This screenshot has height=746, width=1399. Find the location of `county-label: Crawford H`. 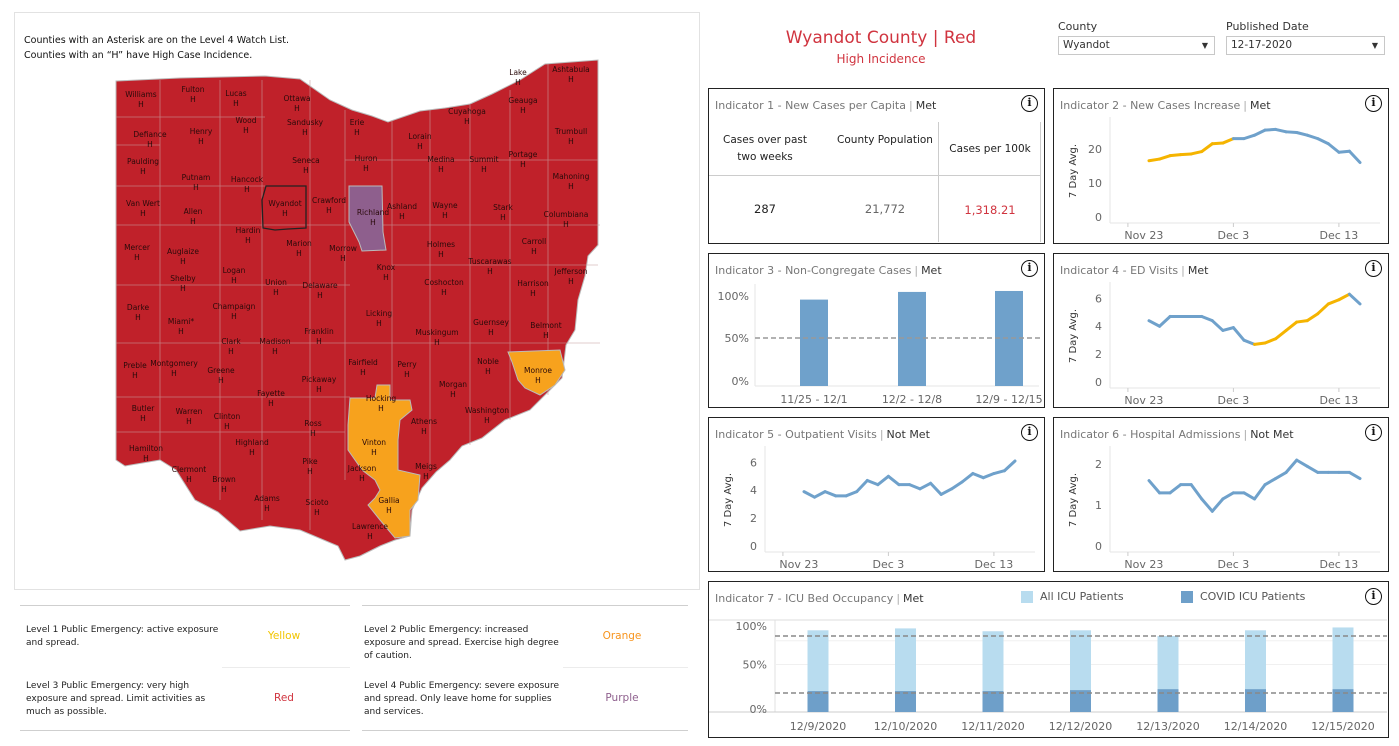

county-label: Crawford H is located at coordinates (329, 206).